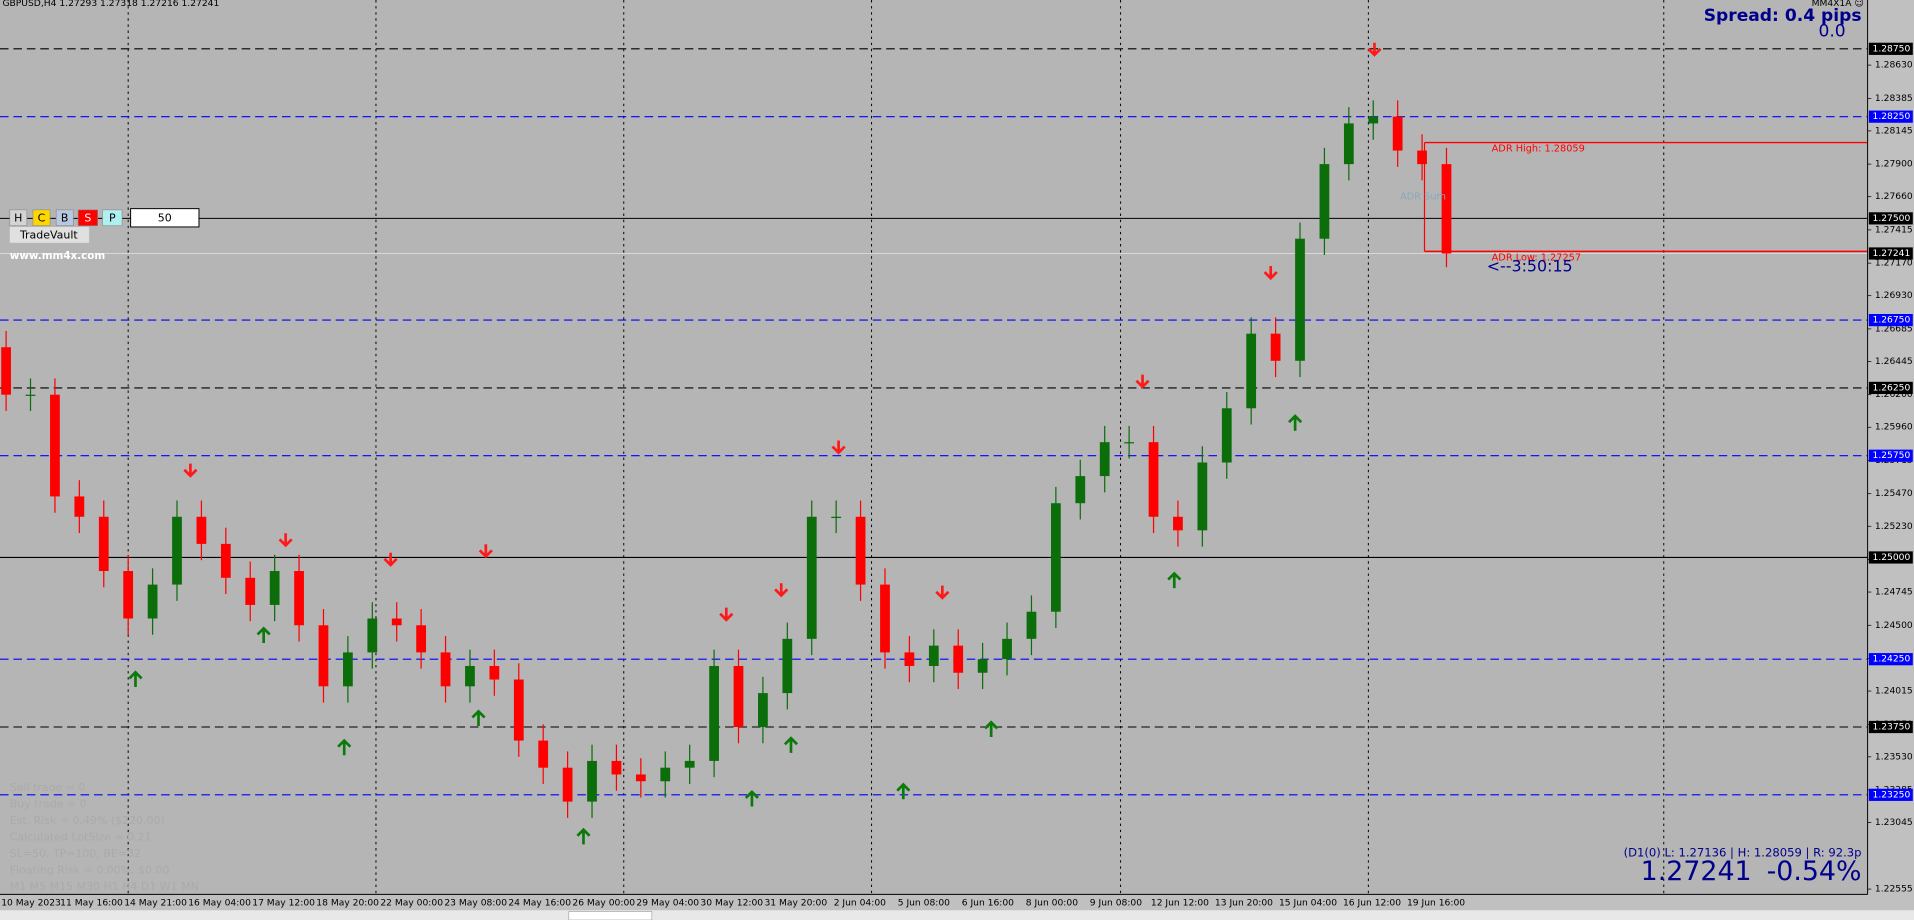 The image size is (1914, 920). Describe the element at coordinates (104, 235) in the screenshot. I see `control-panel: H C B S P 50 TradeVault www.mm4x.com` at that location.